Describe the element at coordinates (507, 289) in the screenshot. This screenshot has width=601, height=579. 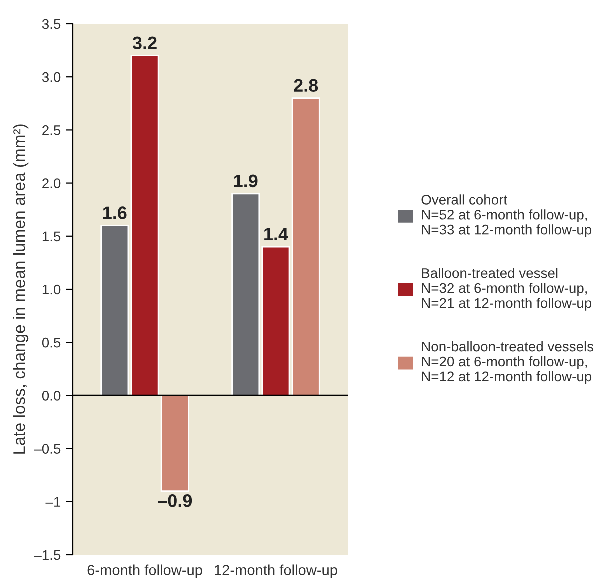
I see `legend-label: Balloon-treated vessel N=32 at 6-month follow-up, N=21 at 12-month follow-up` at that location.